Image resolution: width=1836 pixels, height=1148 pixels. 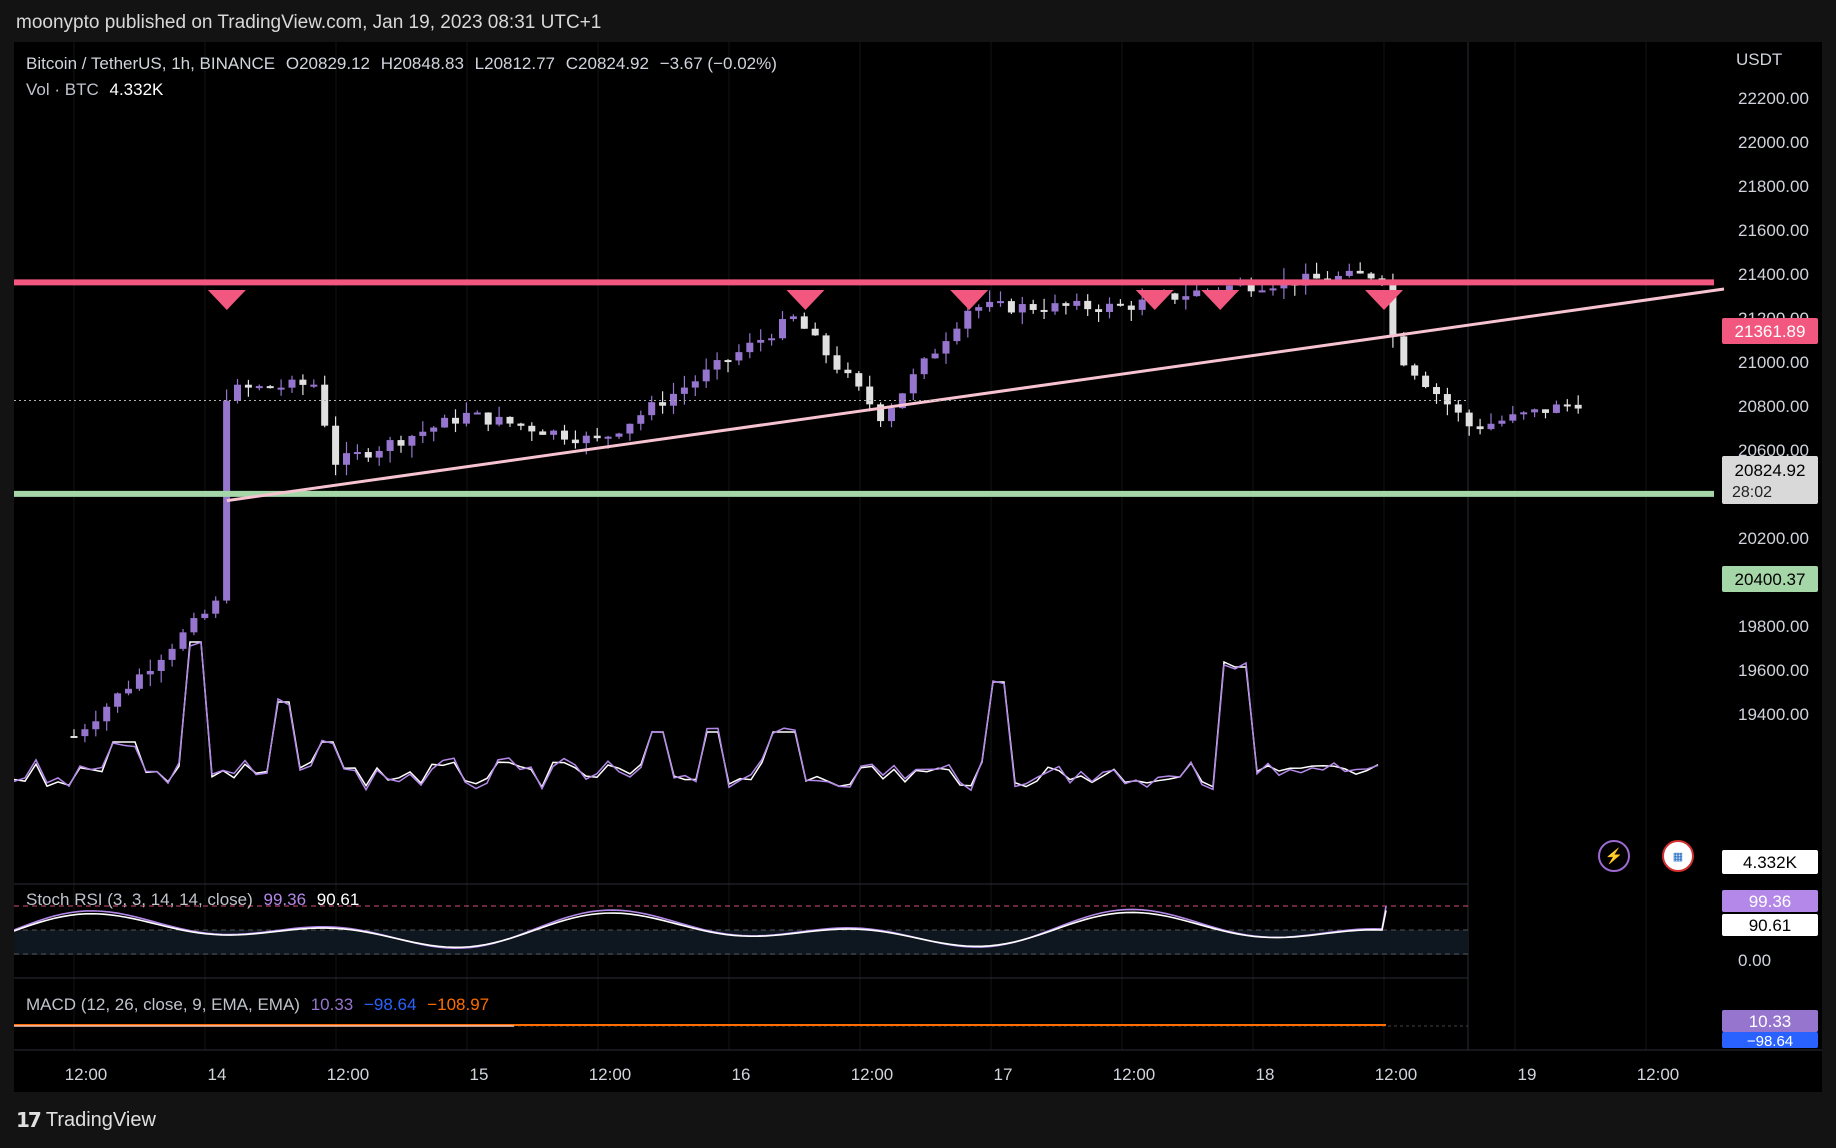 What do you see at coordinates (1678, 856) in the screenshot?
I see `us-flag-icon: ▦` at bounding box center [1678, 856].